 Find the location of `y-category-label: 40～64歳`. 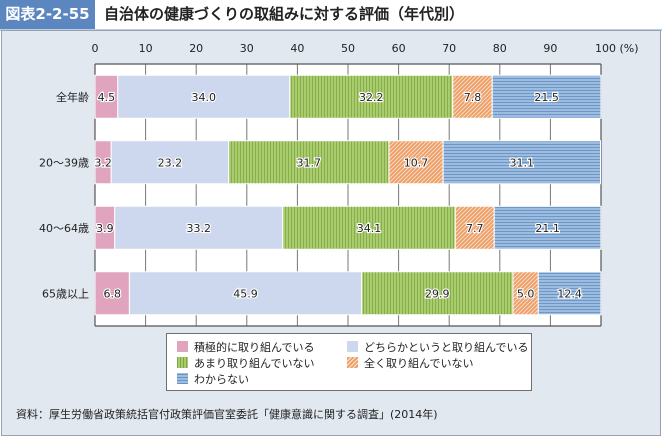

y-category-label: 40～64歳 is located at coordinates (64, 228).